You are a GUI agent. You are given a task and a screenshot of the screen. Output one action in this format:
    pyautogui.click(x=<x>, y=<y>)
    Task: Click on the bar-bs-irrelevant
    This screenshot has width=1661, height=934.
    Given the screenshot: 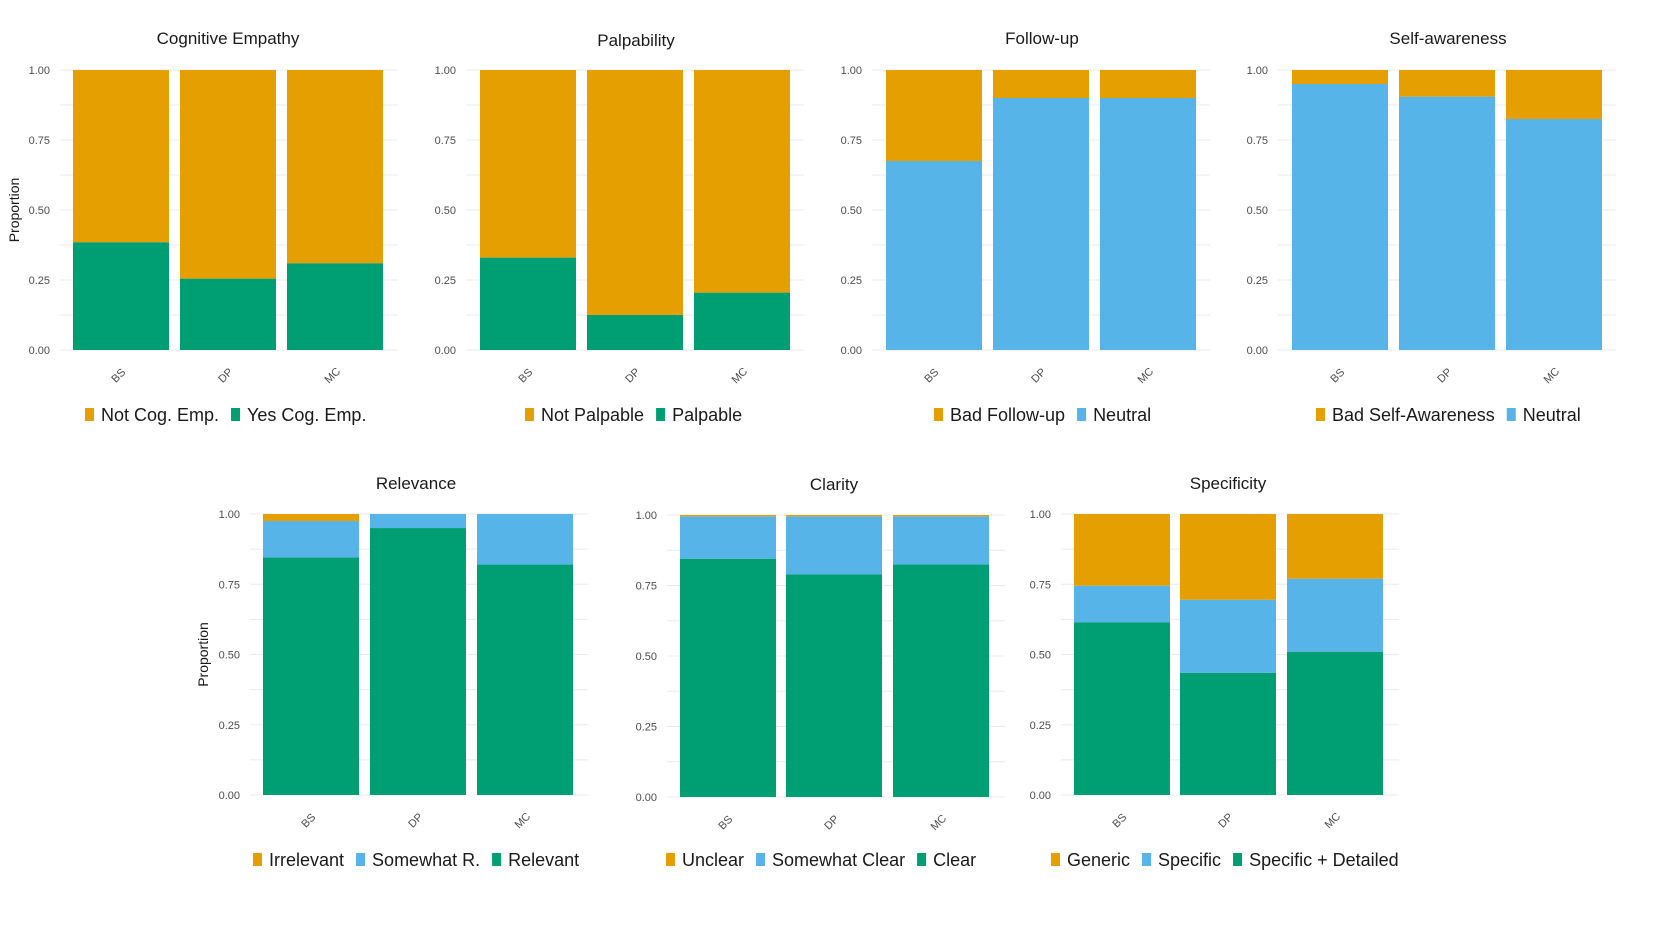 What is the action you would take?
    pyautogui.click(x=311, y=518)
    